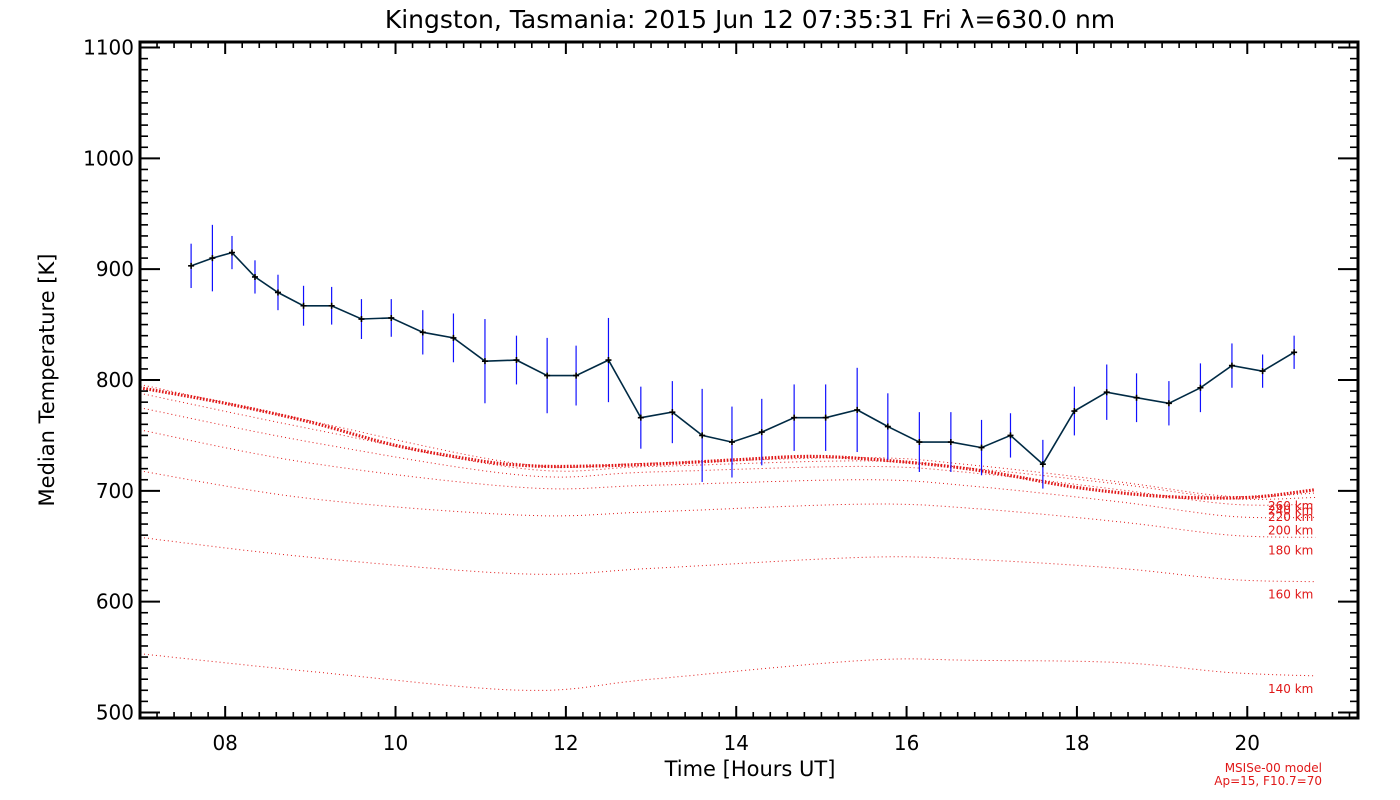 The width and height of the screenshot is (1400, 800). Describe the element at coordinates (1247, 743) in the screenshot. I see `x-tick-label: 20` at that location.